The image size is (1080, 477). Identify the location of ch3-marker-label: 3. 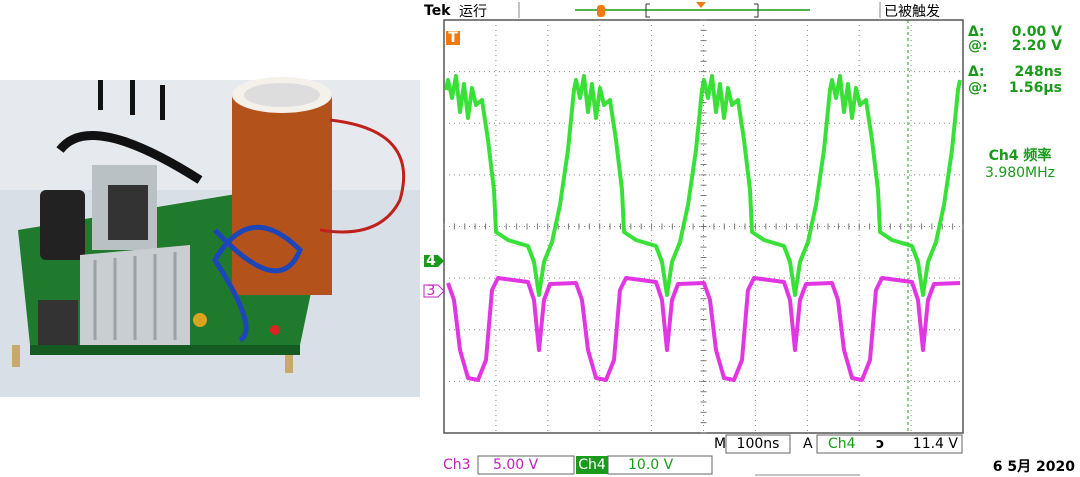
(431, 291).